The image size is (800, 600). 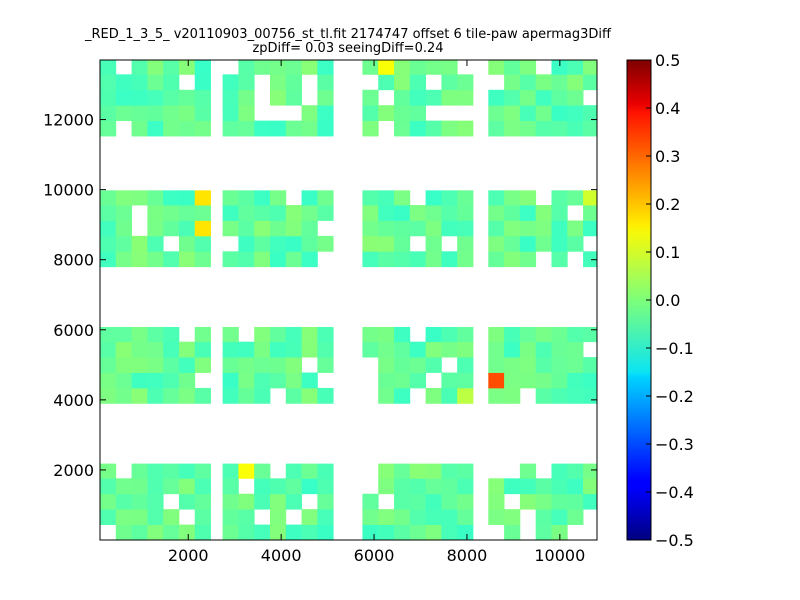 I want to click on colorbar-tick-label: −0.5, so click(x=674, y=540).